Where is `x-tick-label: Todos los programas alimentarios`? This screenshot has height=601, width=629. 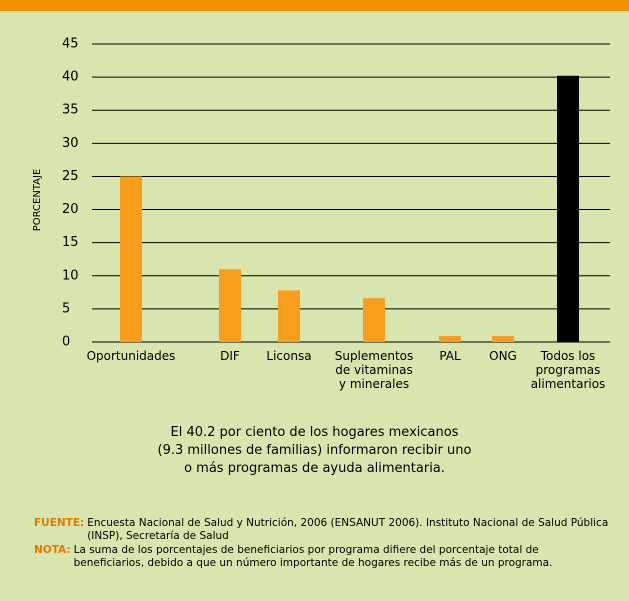
x-tick-label: Todos los programas alimentarios is located at coordinates (568, 370).